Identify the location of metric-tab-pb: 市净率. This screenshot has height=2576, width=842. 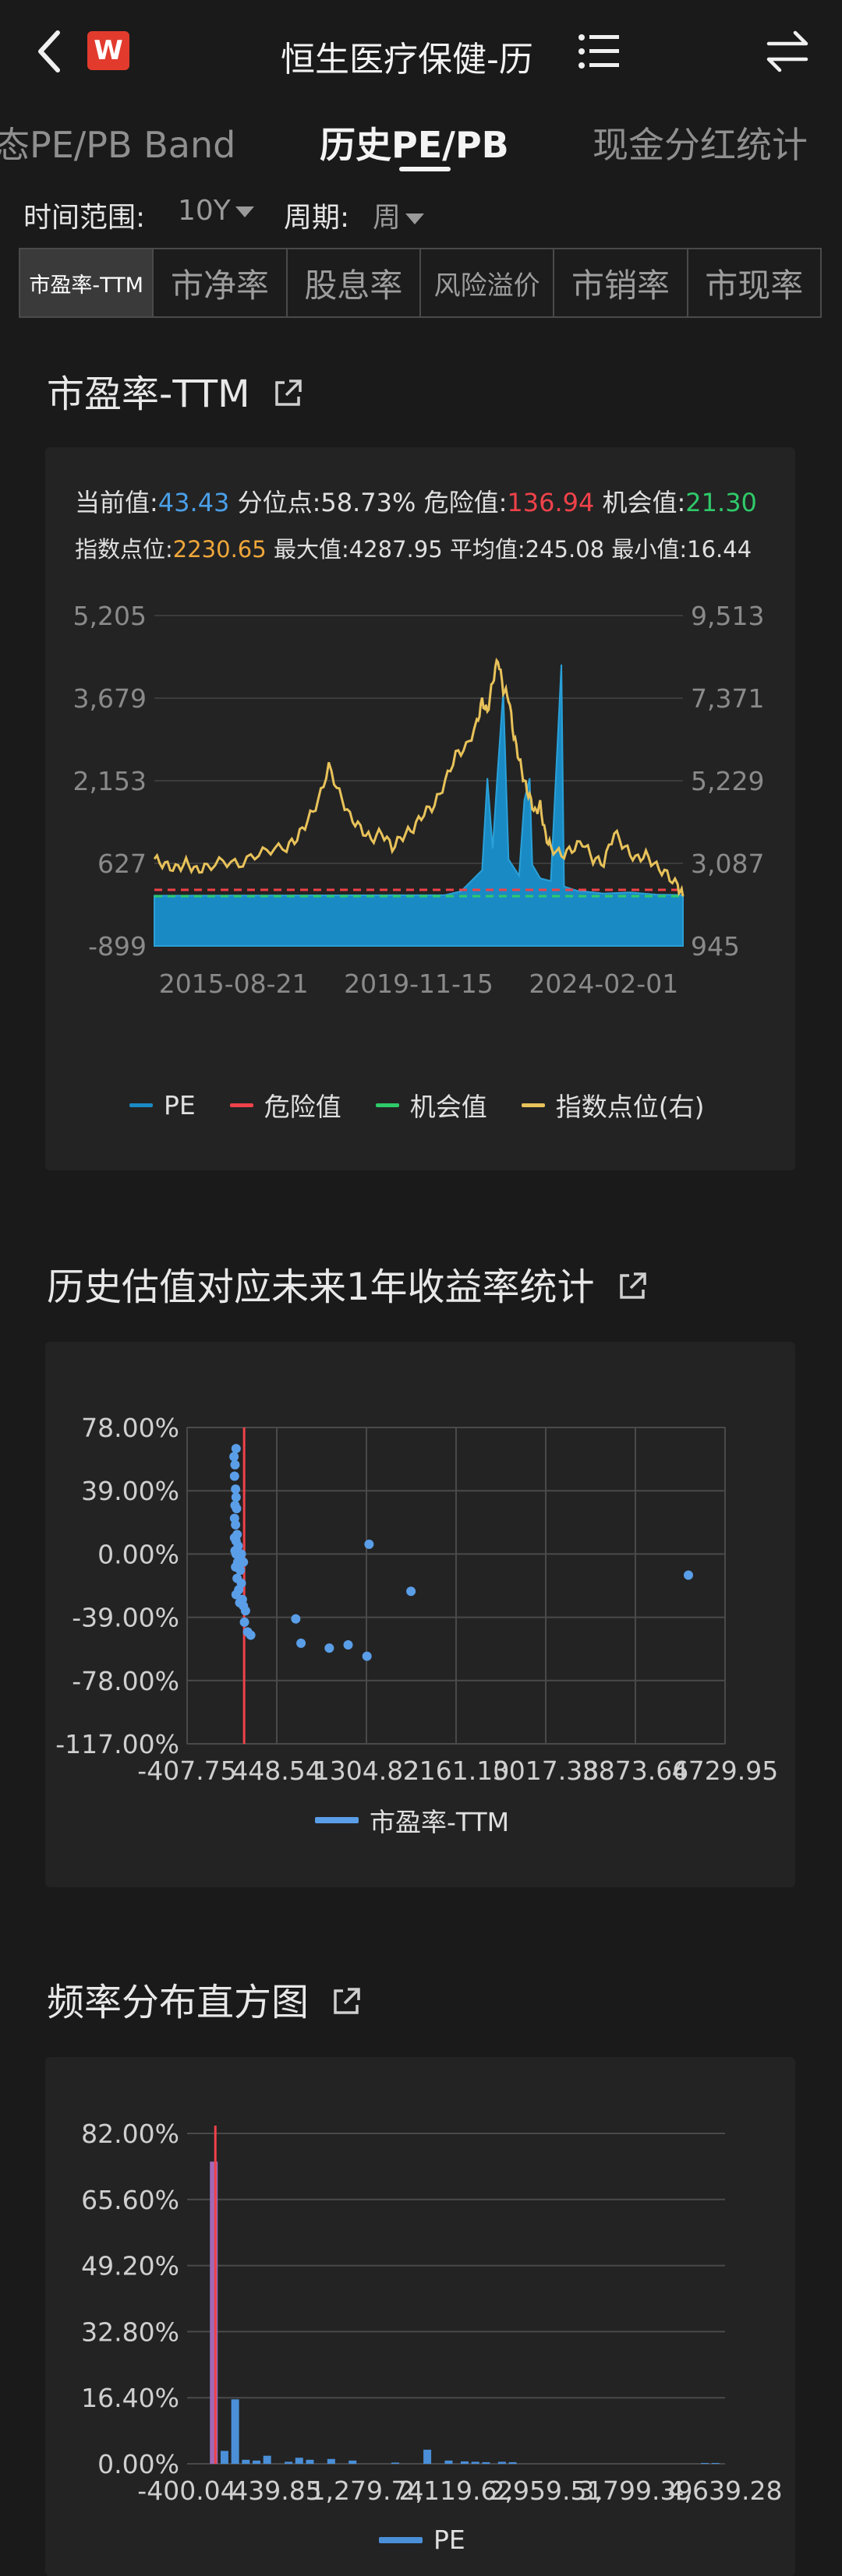
(221, 282).